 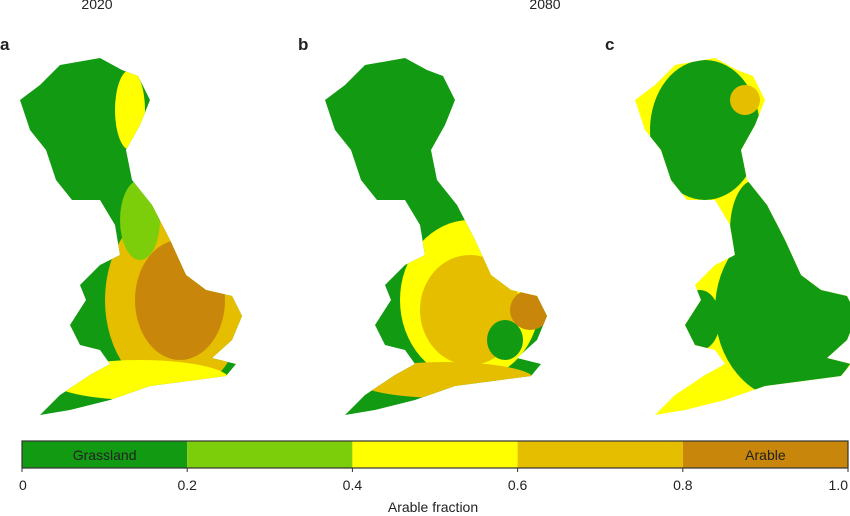 I want to click on tick-label: 0.2, so click(x=187, y=485).